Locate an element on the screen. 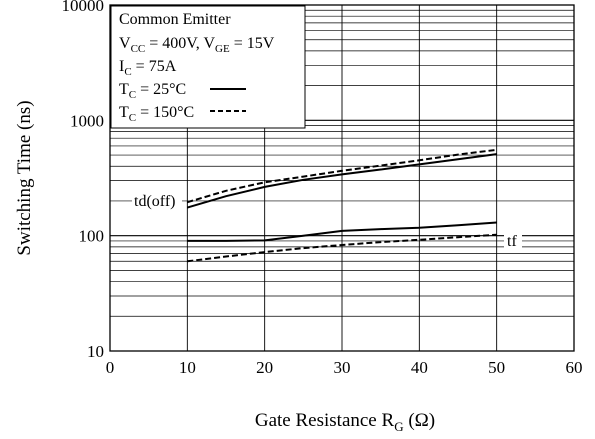 This screenshot has height=439, width=595. x-tick-label: 50 is located at coordinates (496, 367).